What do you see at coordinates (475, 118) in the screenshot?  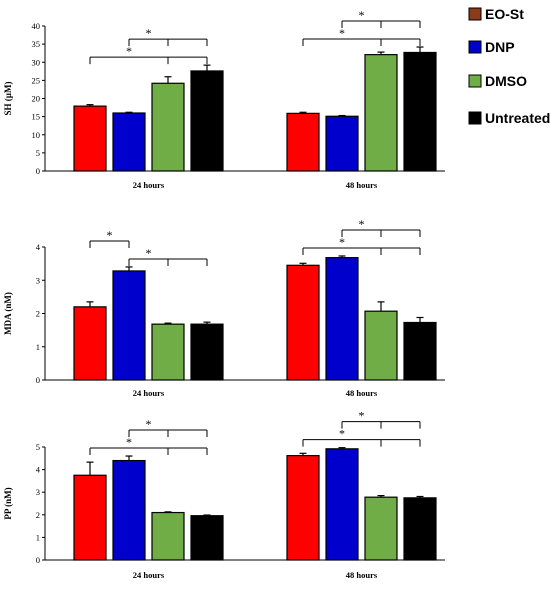 I see `legend-swatch-untreated` at bounding box center [475, 118].